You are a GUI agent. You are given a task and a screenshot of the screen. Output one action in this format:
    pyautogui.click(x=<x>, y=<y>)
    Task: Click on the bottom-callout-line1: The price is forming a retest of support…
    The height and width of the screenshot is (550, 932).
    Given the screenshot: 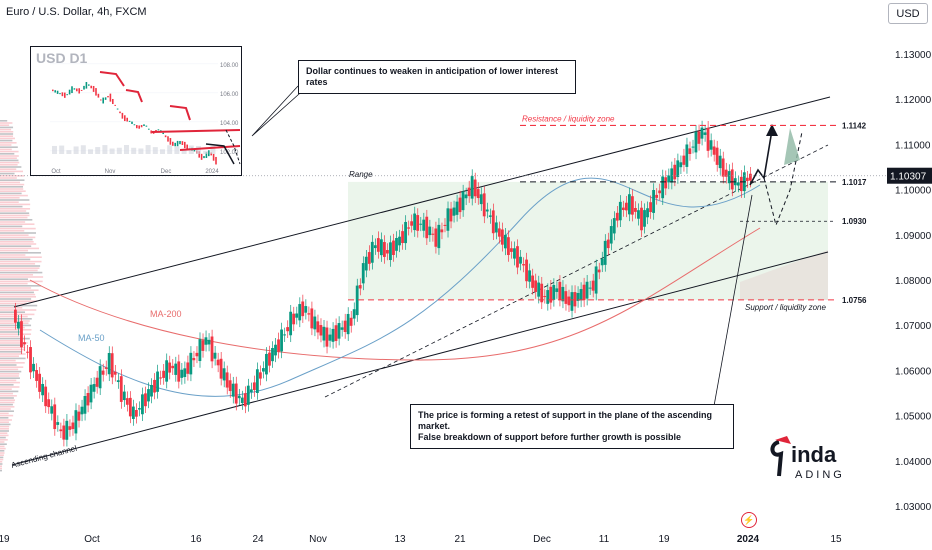 What is the action you would take?
    pyautogui.click(x=565, y=420)
    